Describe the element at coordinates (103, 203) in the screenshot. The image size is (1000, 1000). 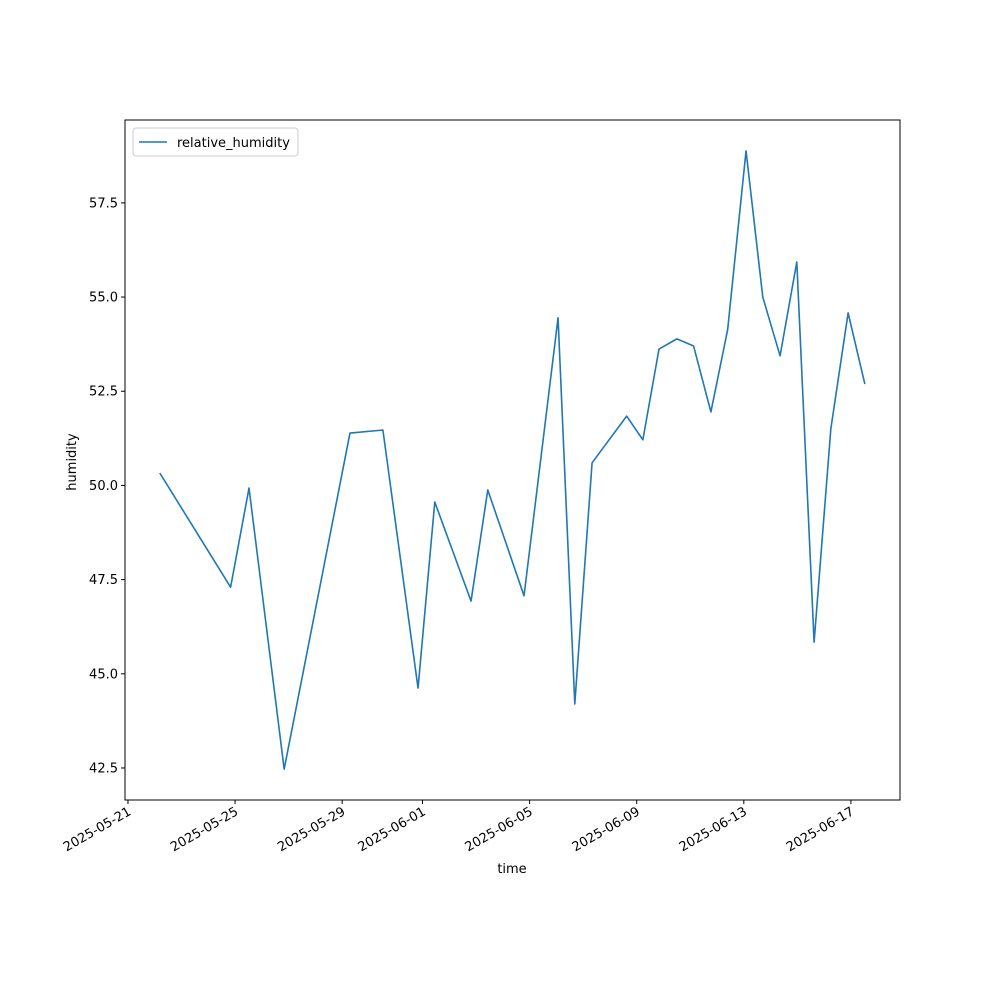
I see `y-tick-label: 57.5` at that location.